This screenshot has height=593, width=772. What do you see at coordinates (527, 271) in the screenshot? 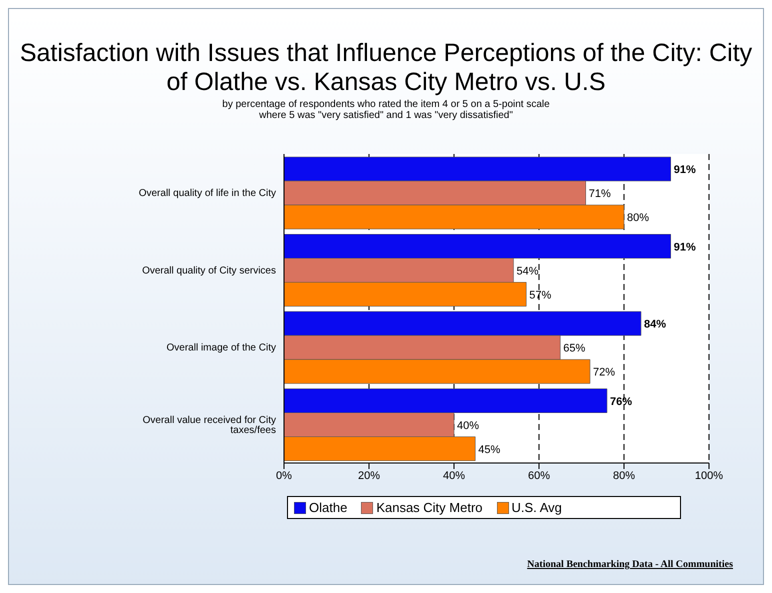
I see `data-label: 54%` at bounding box center [527, 271].